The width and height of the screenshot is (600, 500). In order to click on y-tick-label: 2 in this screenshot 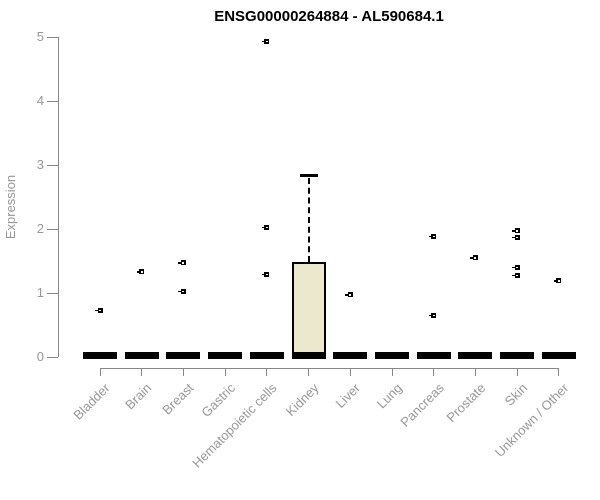, I will do `click(40, 228)`.